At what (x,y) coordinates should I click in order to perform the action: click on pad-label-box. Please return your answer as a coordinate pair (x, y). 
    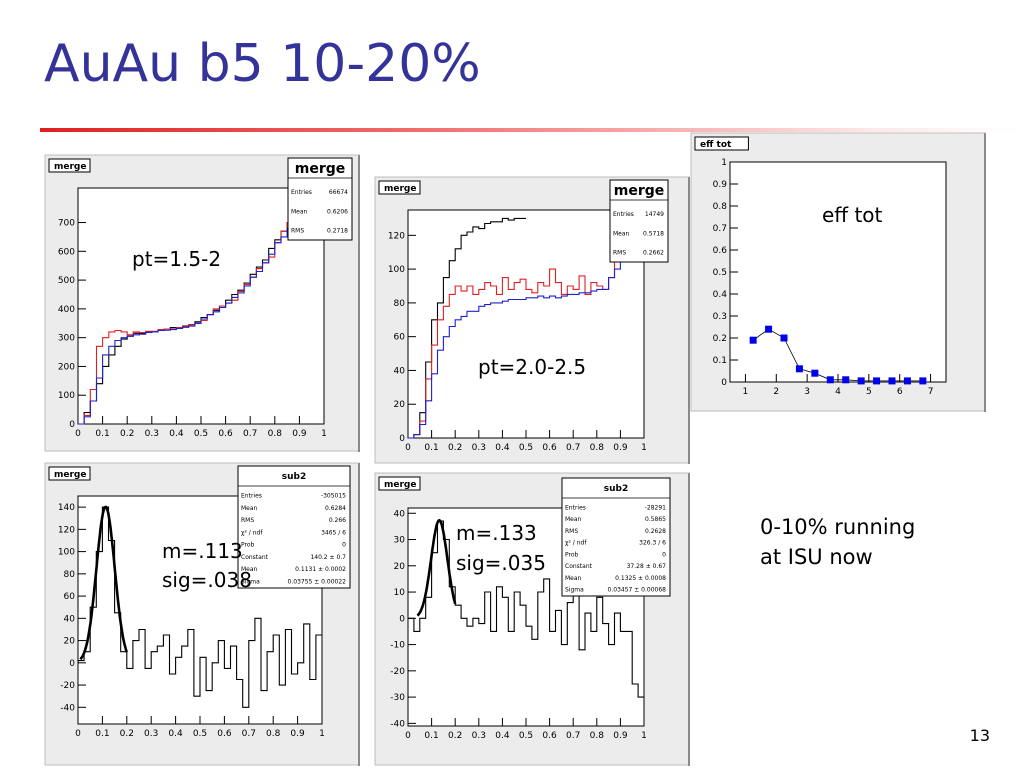
    Looking at the image, I should click on (399, 187).